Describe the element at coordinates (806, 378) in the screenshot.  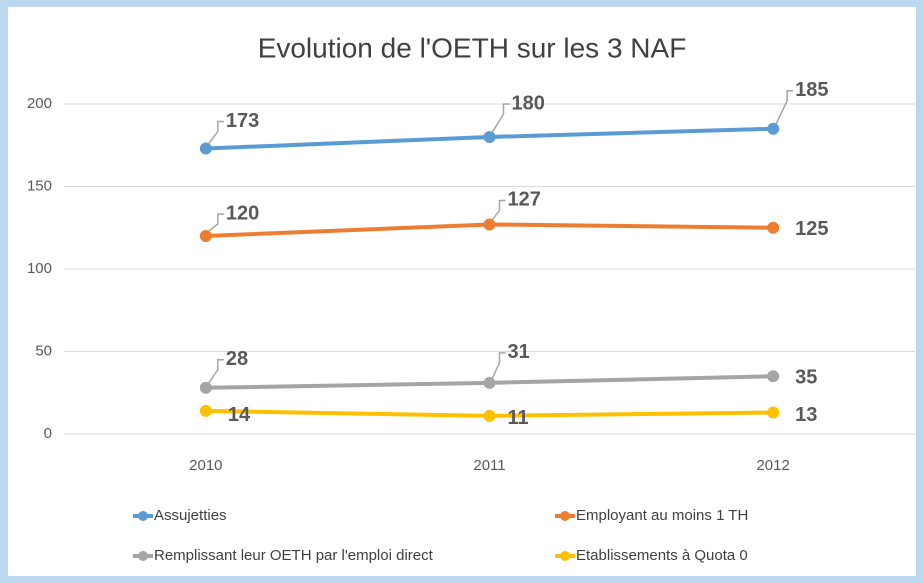
I see `data-label: 35` at that location.